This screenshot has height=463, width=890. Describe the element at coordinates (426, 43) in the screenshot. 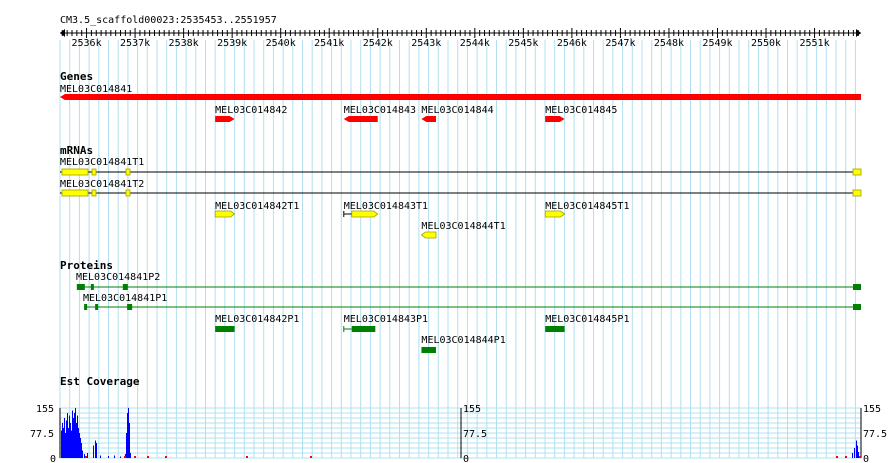

I see `ruler-tick-label: 2543k` at that location.